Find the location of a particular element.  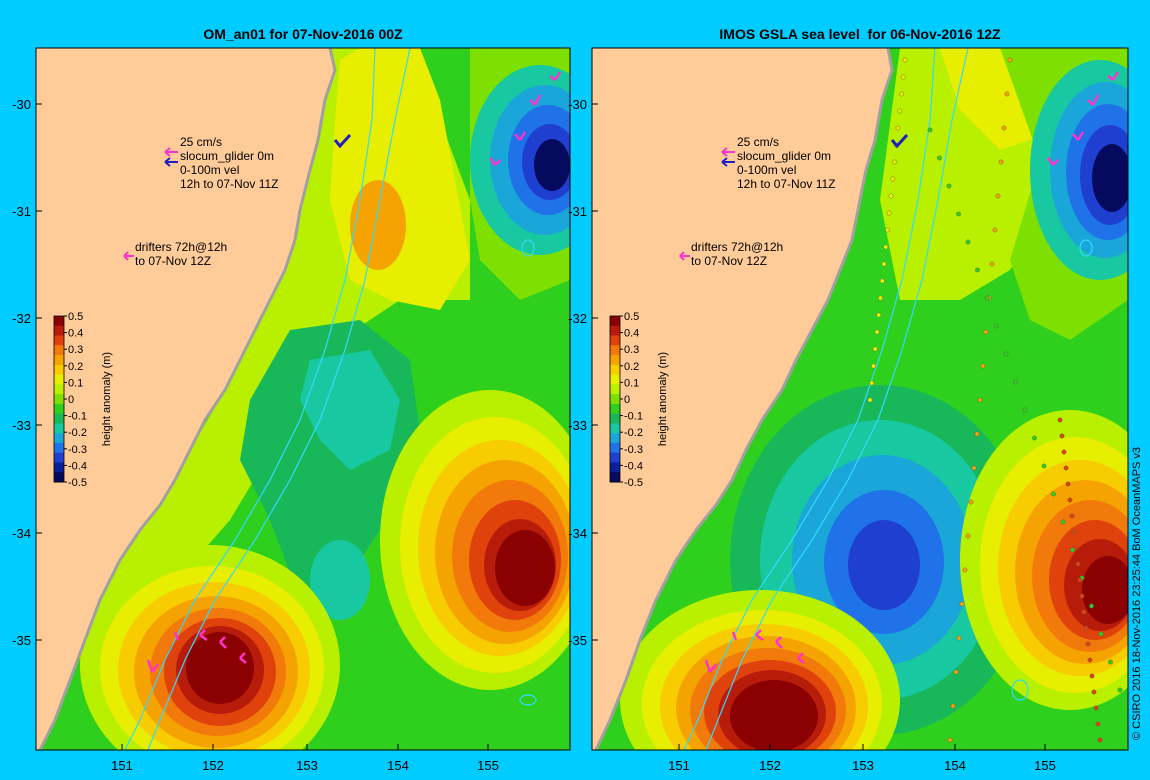

right-glider-label: slocum_glider 0m is located at coordinates (784, 156).